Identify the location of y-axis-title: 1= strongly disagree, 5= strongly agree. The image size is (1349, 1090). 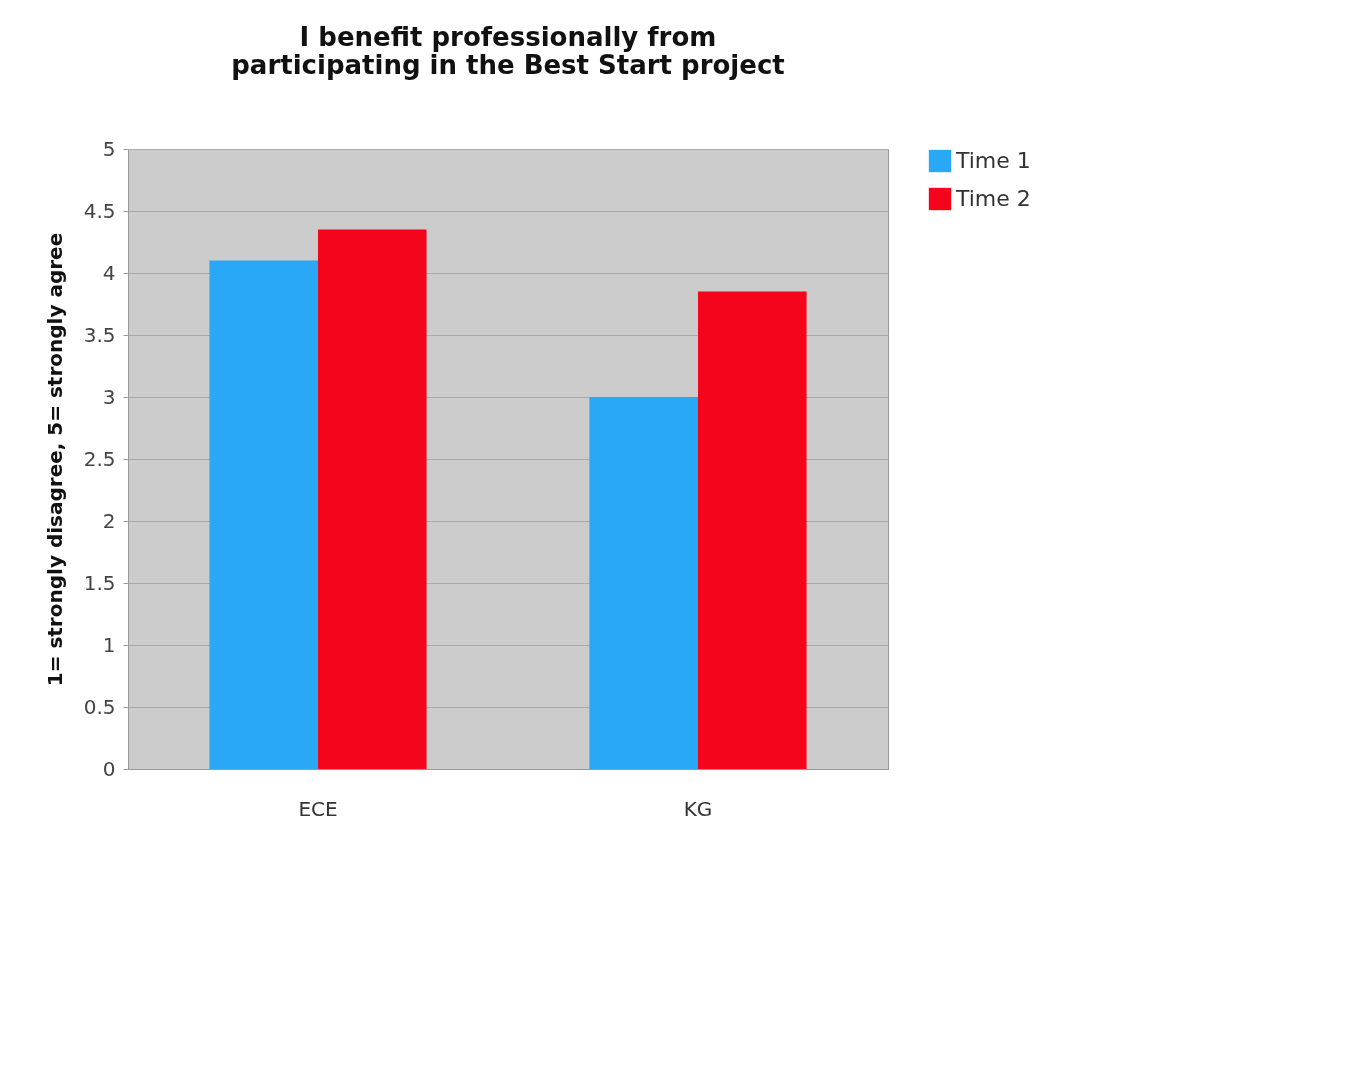
(54, 459).